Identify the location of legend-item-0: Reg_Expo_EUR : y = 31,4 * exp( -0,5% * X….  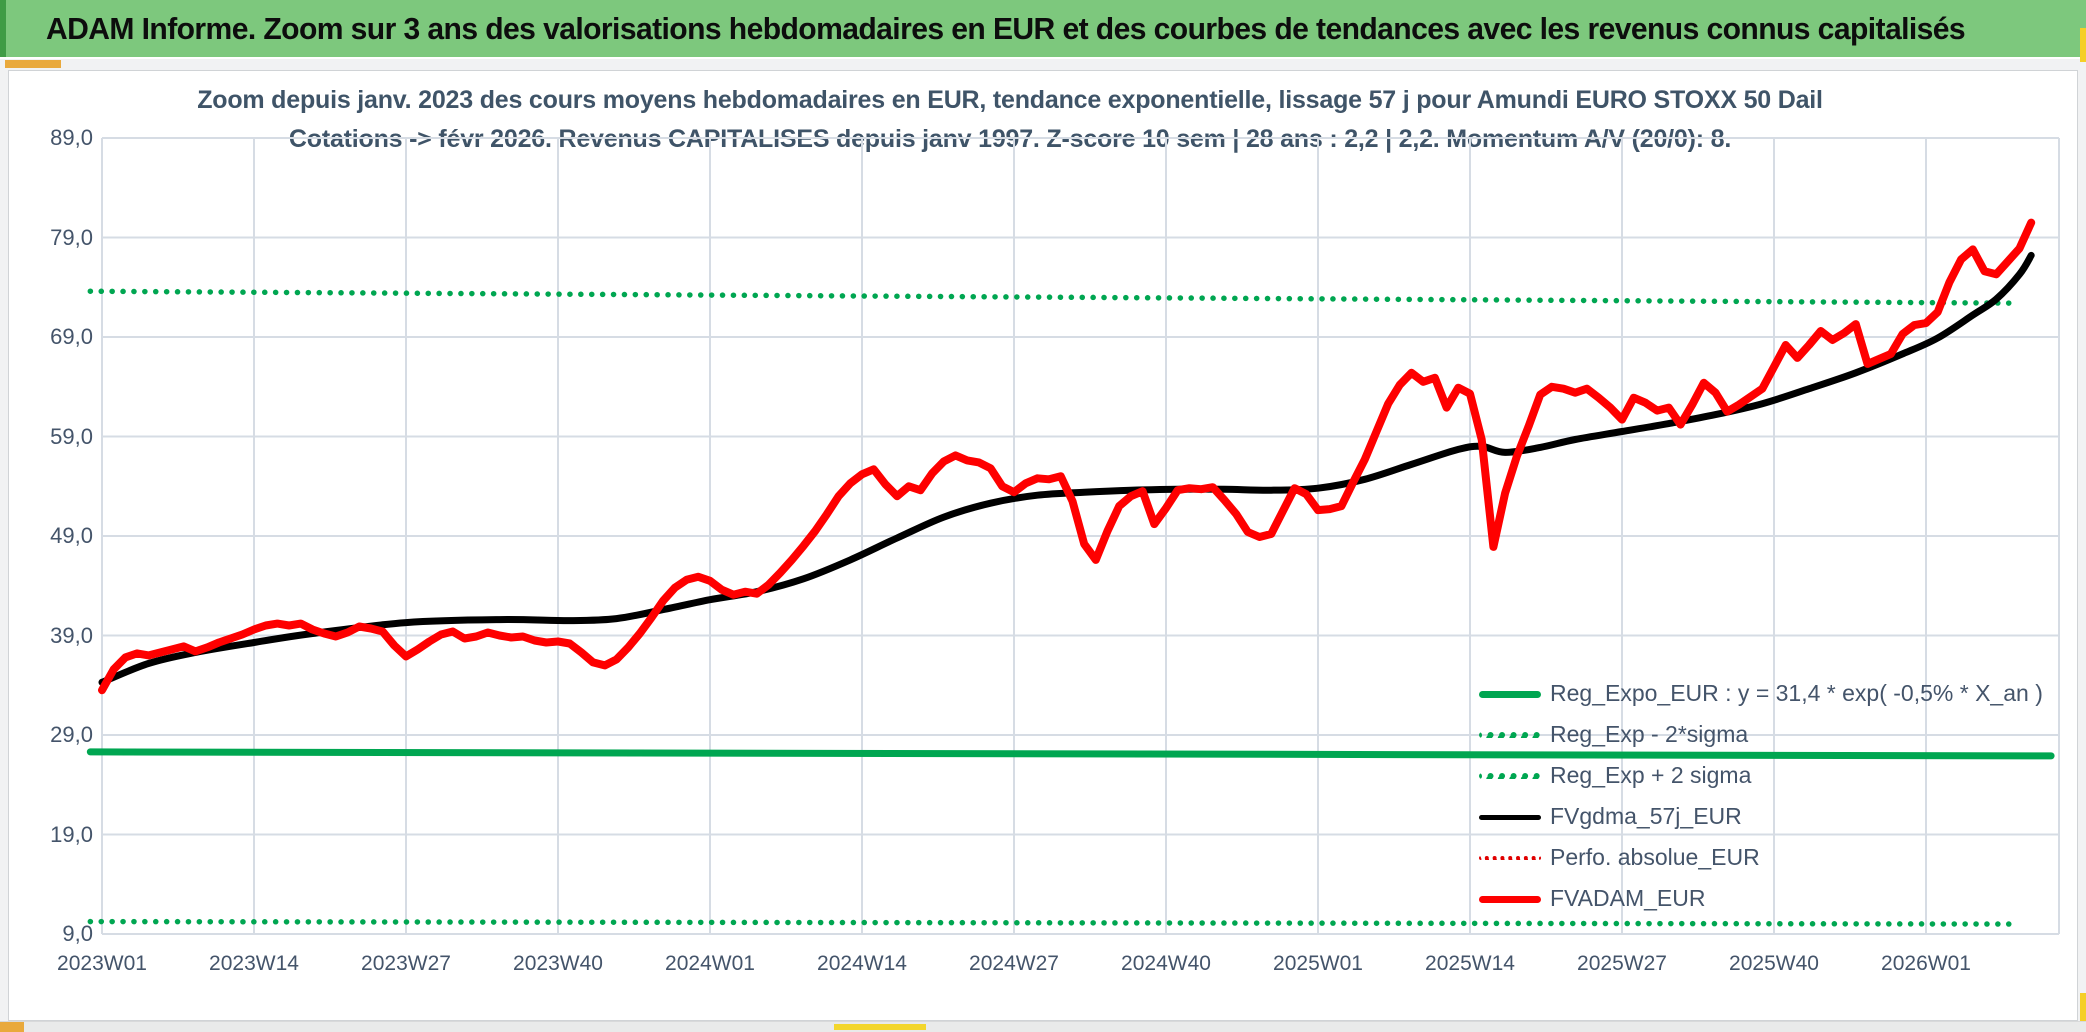
(1774, 693).